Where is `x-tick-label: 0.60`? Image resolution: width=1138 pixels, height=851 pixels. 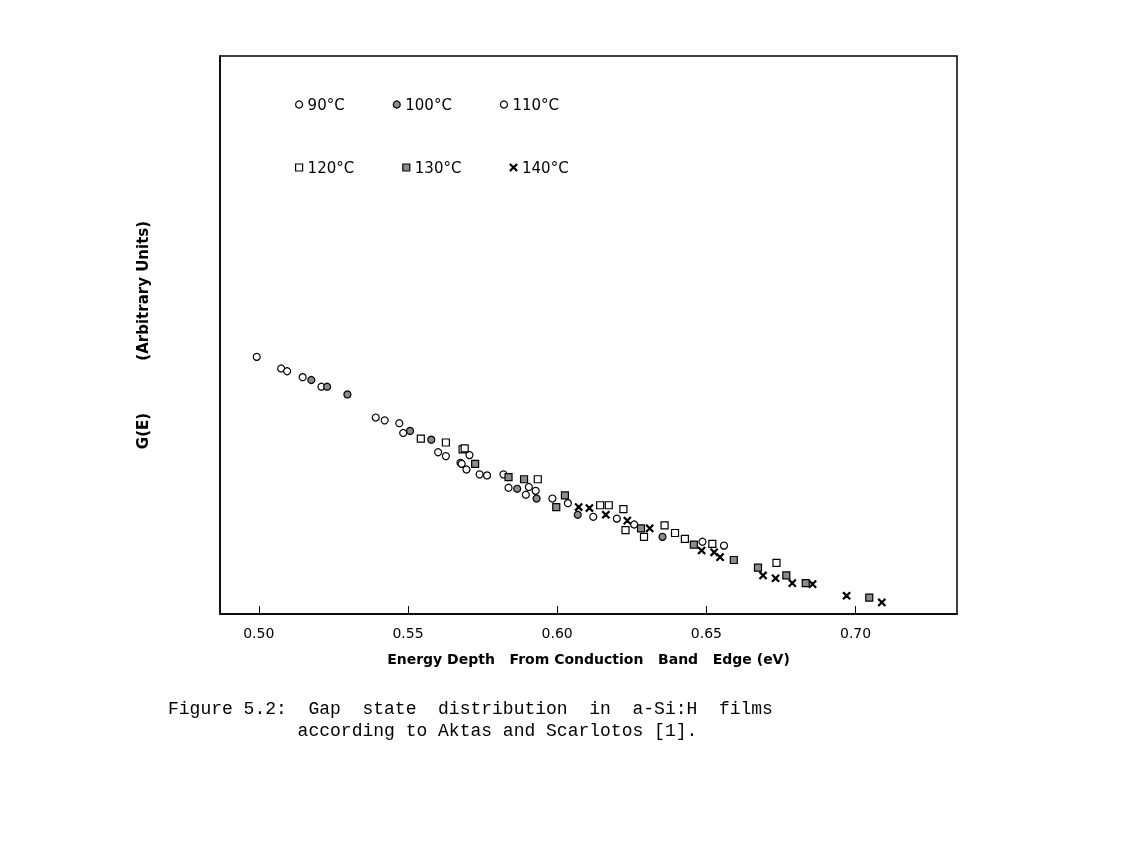 x-tick-label: 0.60 is located at coordinates (557, 633).